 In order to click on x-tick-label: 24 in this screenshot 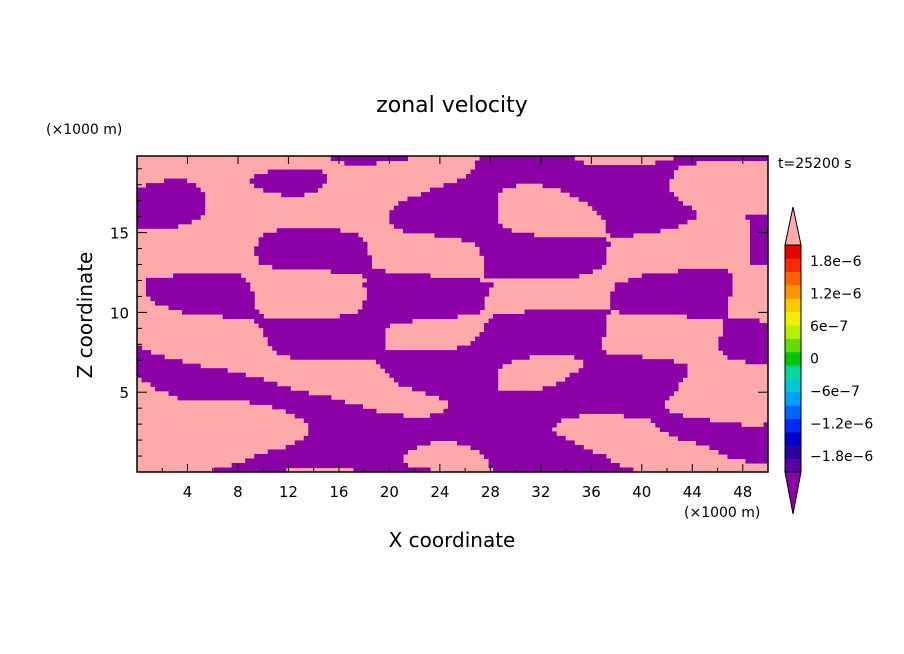, I will do `click(439, 492)`.